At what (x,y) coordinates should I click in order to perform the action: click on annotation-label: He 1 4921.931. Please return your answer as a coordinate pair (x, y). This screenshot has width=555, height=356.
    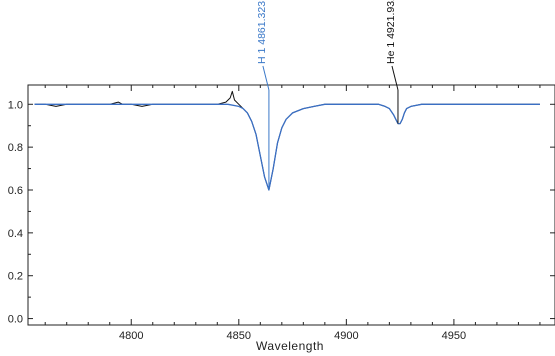
    Looking at the image, I should click on (391, 32).